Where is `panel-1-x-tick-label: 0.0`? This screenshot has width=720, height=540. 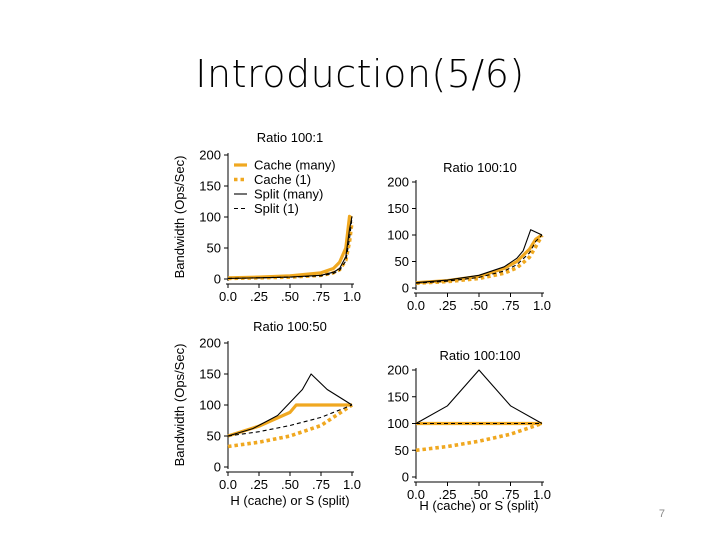
panel-1-x-tick-label: 0.0 is located at coordinates (228, 296).